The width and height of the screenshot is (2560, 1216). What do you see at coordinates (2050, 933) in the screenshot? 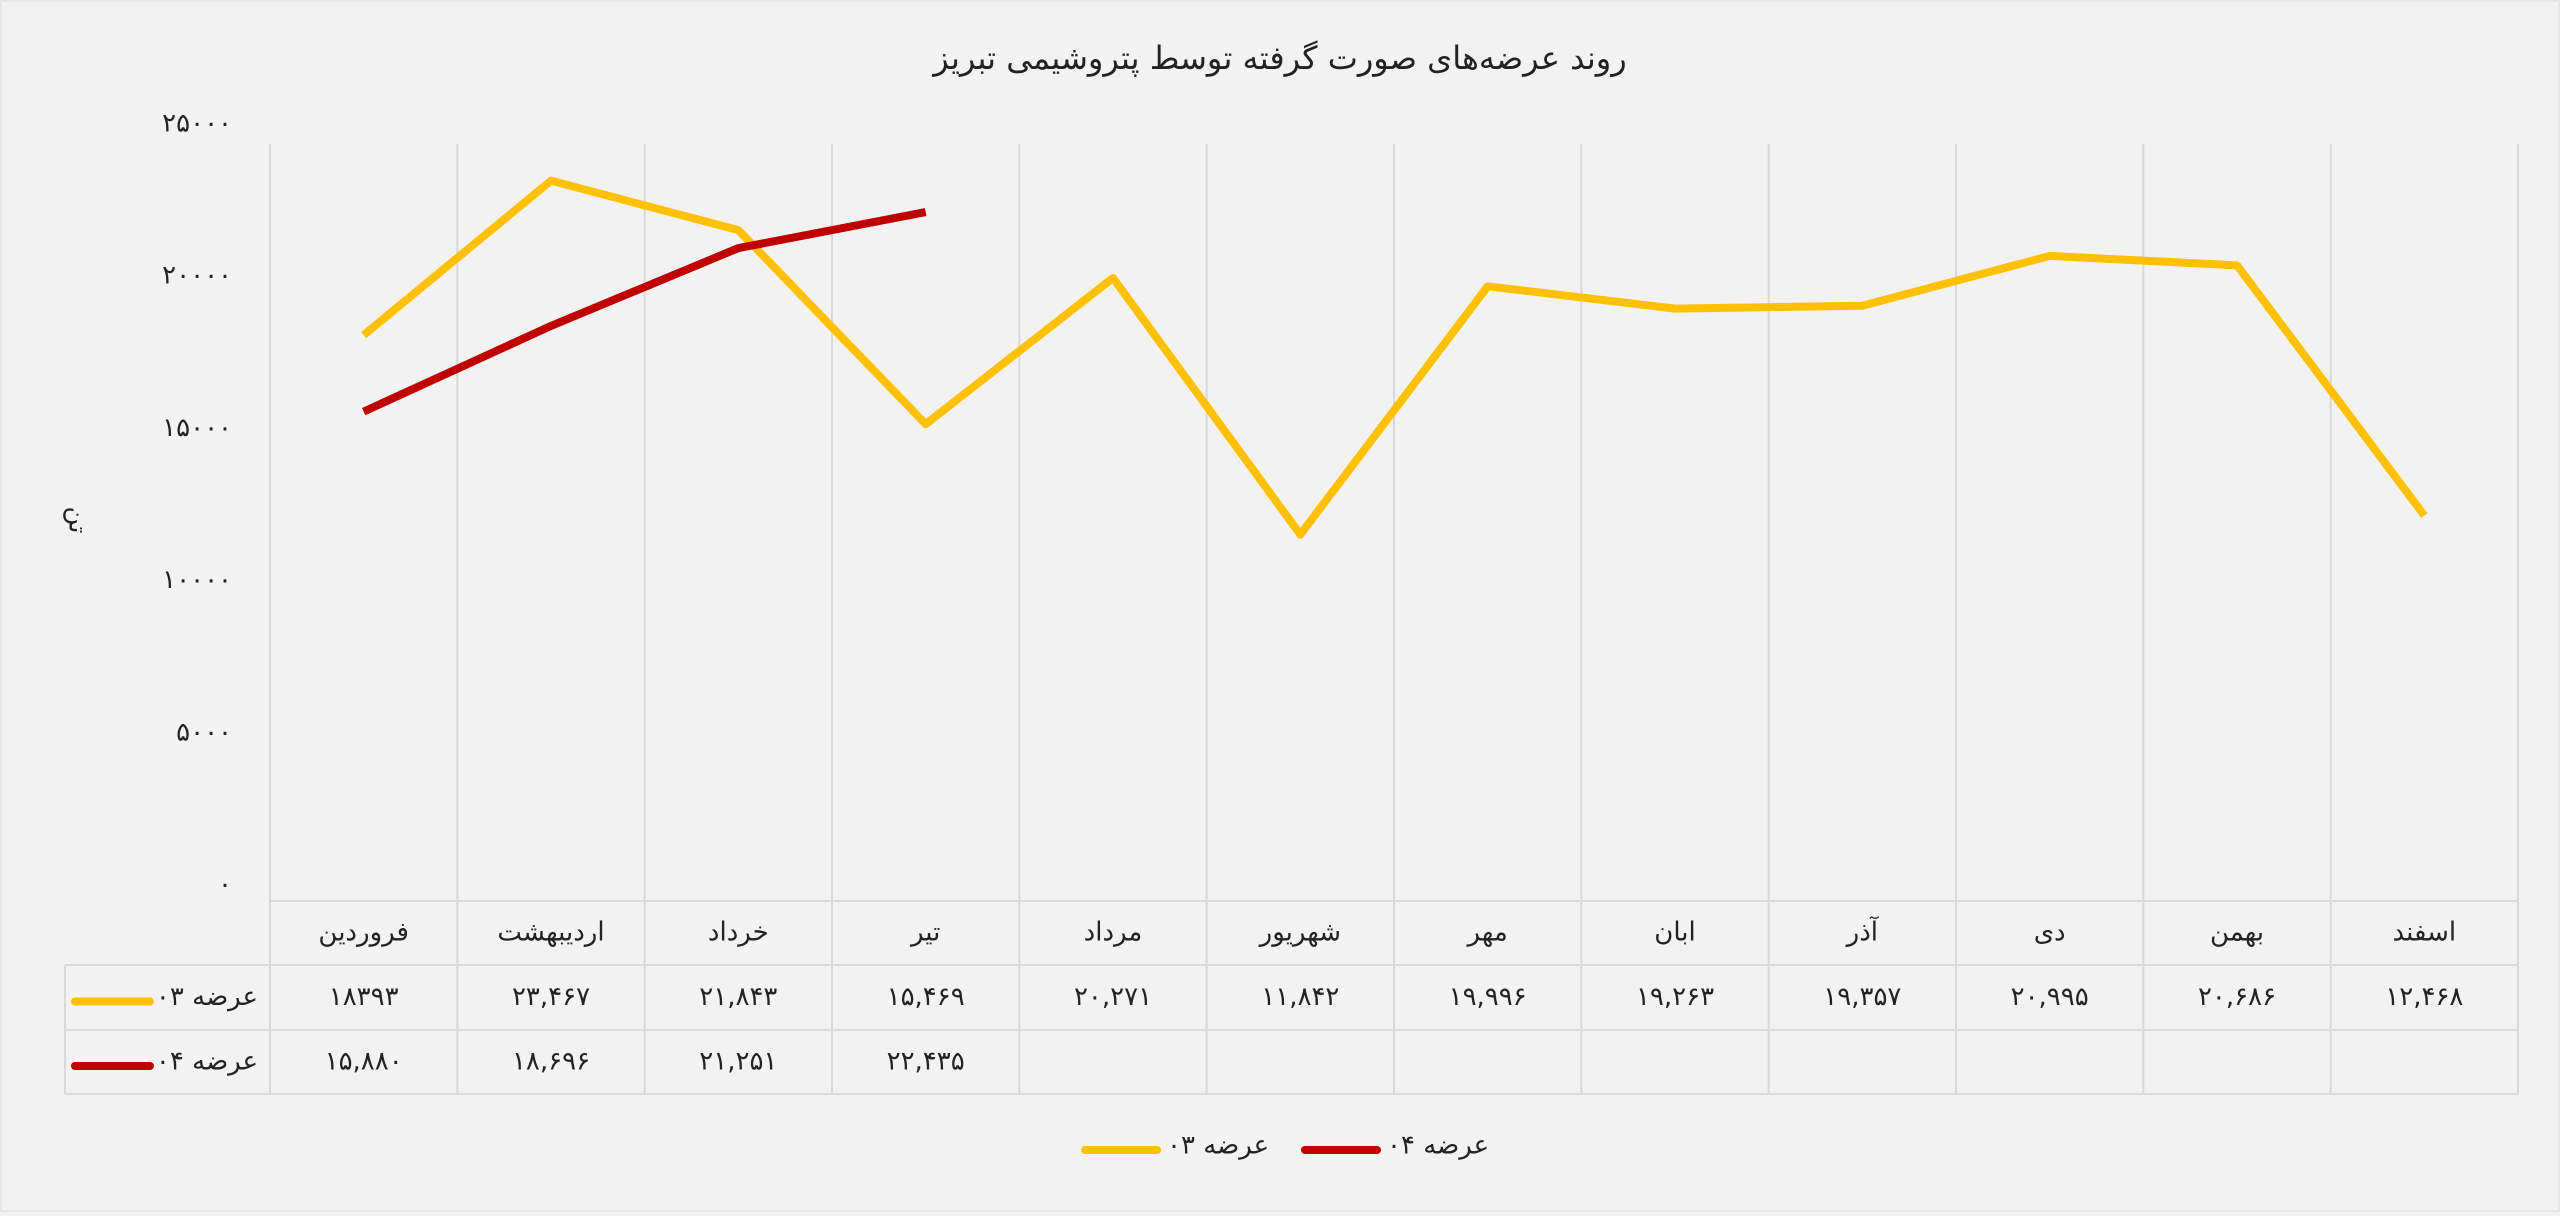
I see `x-tick-label: دی` at bounding box center [2050, 933].